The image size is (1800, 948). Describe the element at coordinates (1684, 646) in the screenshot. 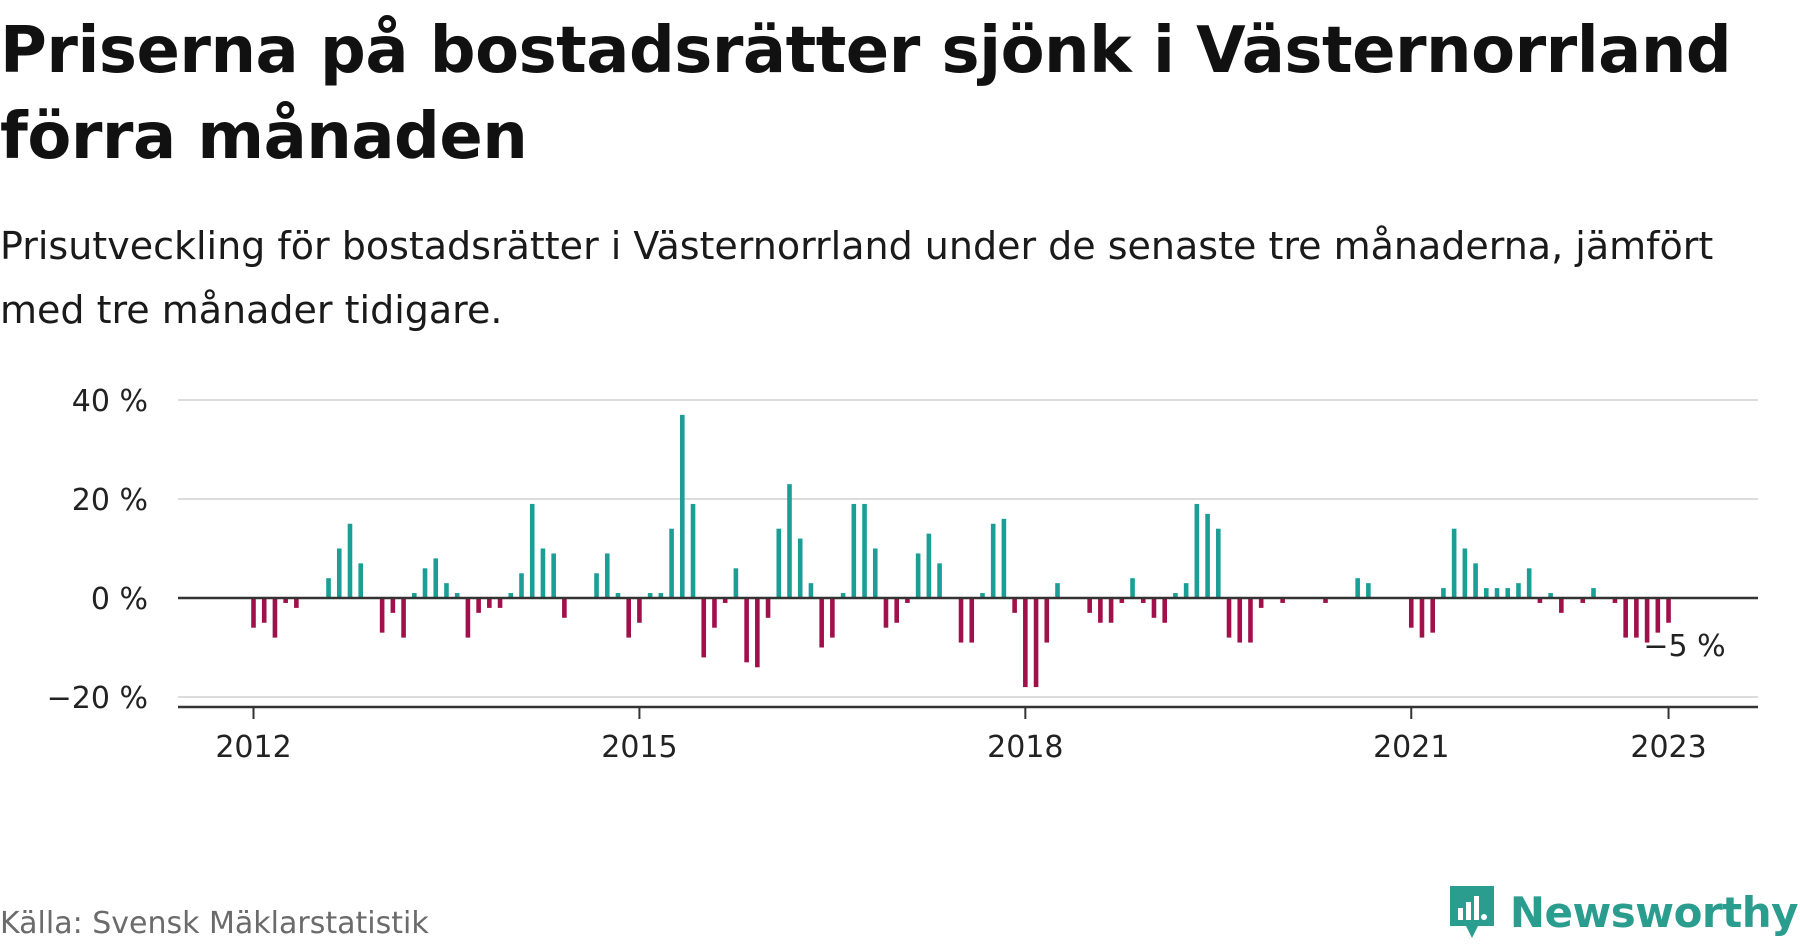

I see `latest-value-annotation: −5 %` at that location.